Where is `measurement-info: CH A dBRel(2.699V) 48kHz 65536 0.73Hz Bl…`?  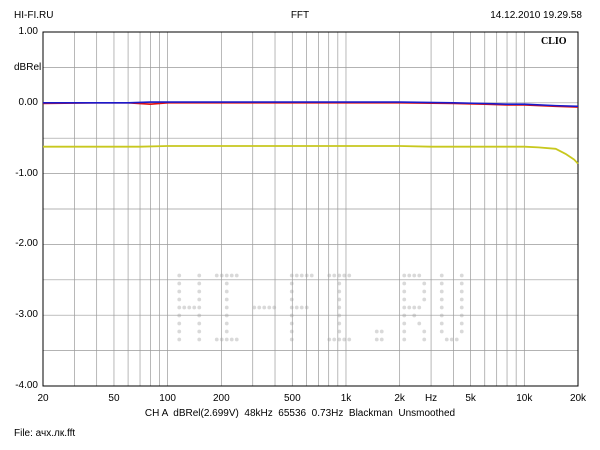 measurement-info: CH A dBRel(2.699V) 48kHz 65536 0.73Hz Bl… is located at coordinates (300, 413).